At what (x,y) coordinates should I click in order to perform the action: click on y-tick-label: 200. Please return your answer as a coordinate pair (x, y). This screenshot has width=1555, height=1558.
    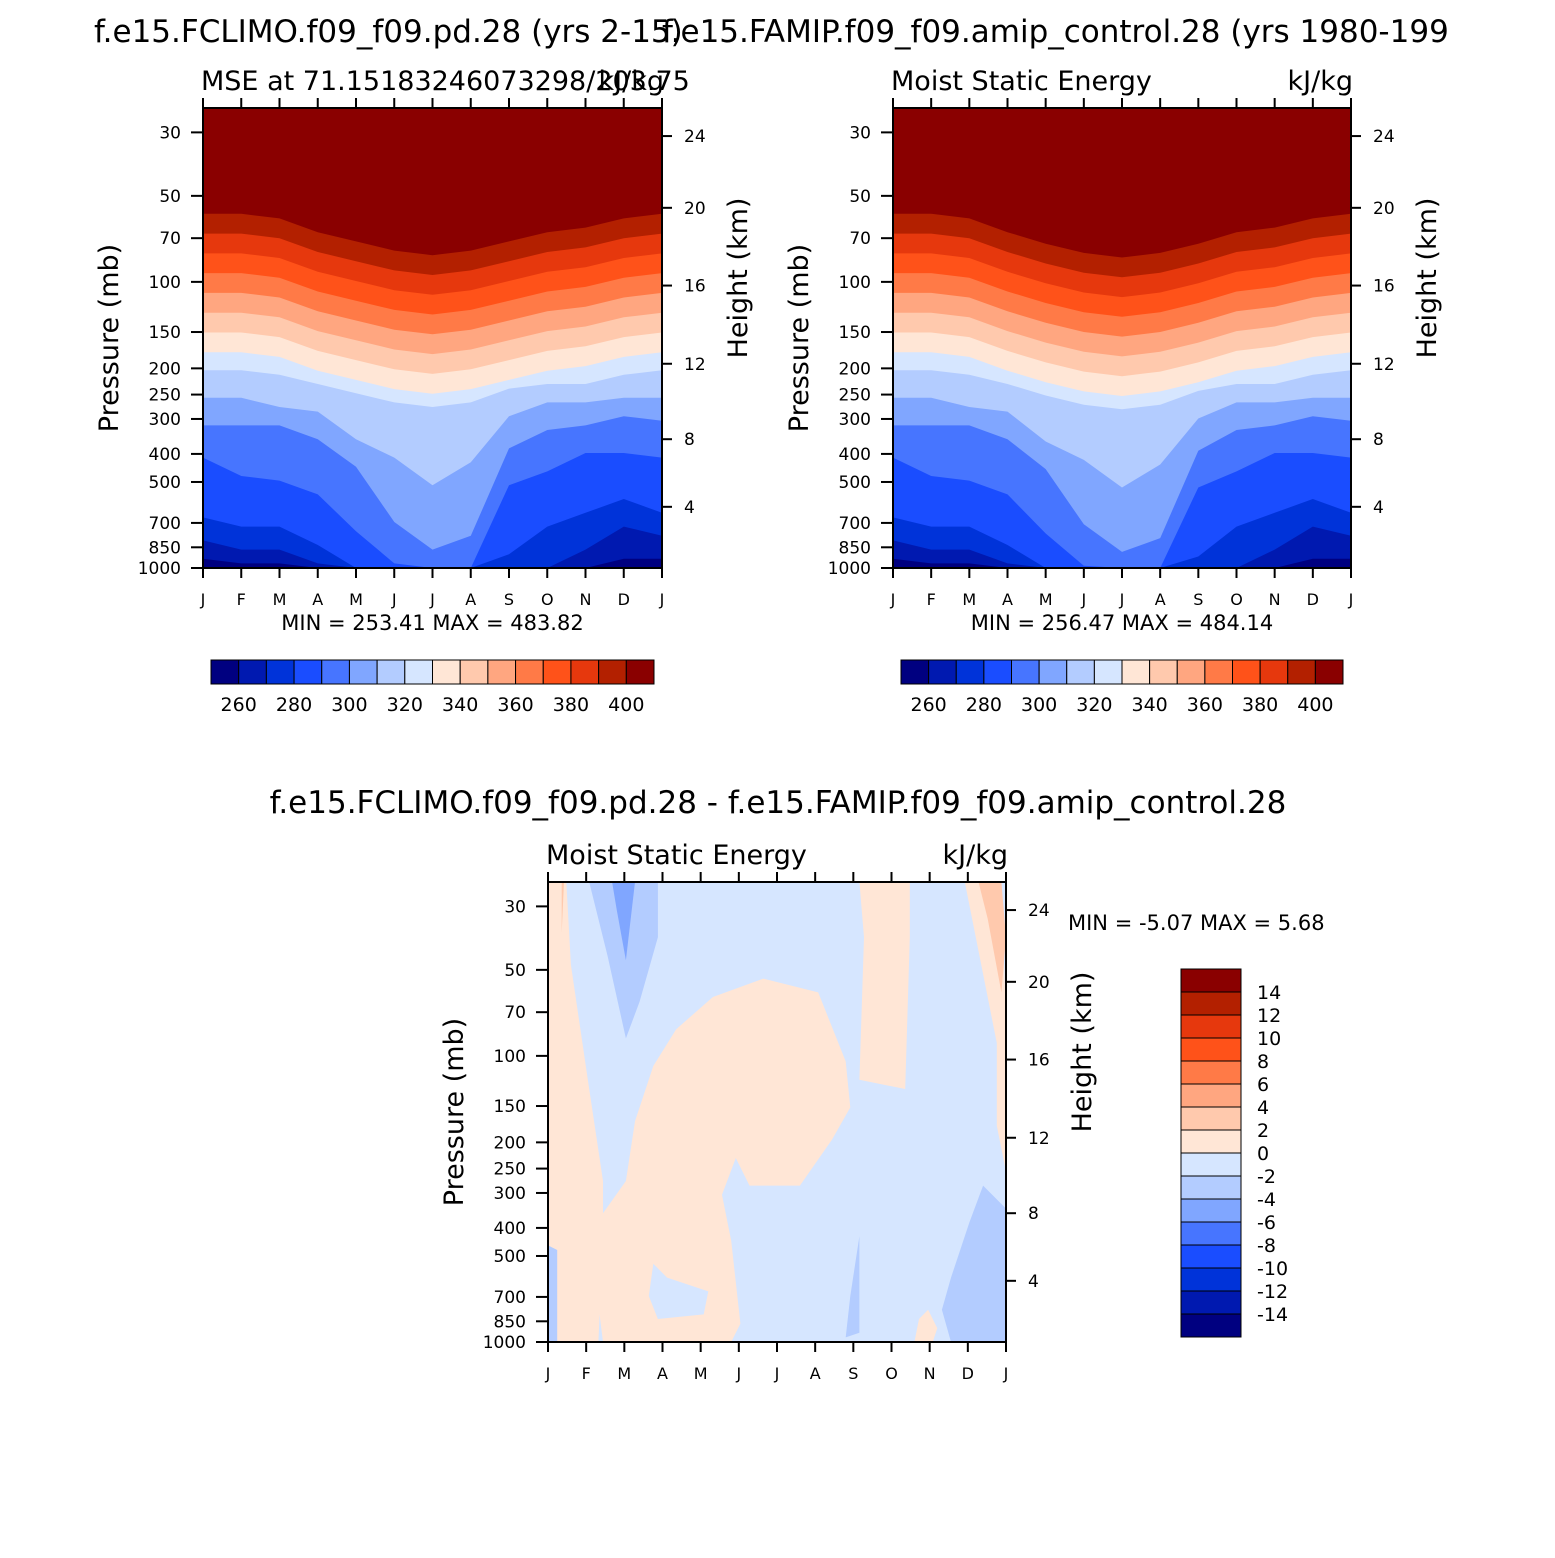
    Looking at the image, I should click on (510, 1143).